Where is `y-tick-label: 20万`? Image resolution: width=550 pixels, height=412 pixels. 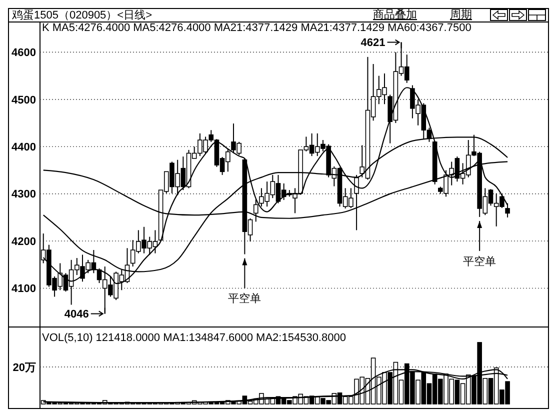 y-tick-label: 20万 is located at coordinates (24, 368).